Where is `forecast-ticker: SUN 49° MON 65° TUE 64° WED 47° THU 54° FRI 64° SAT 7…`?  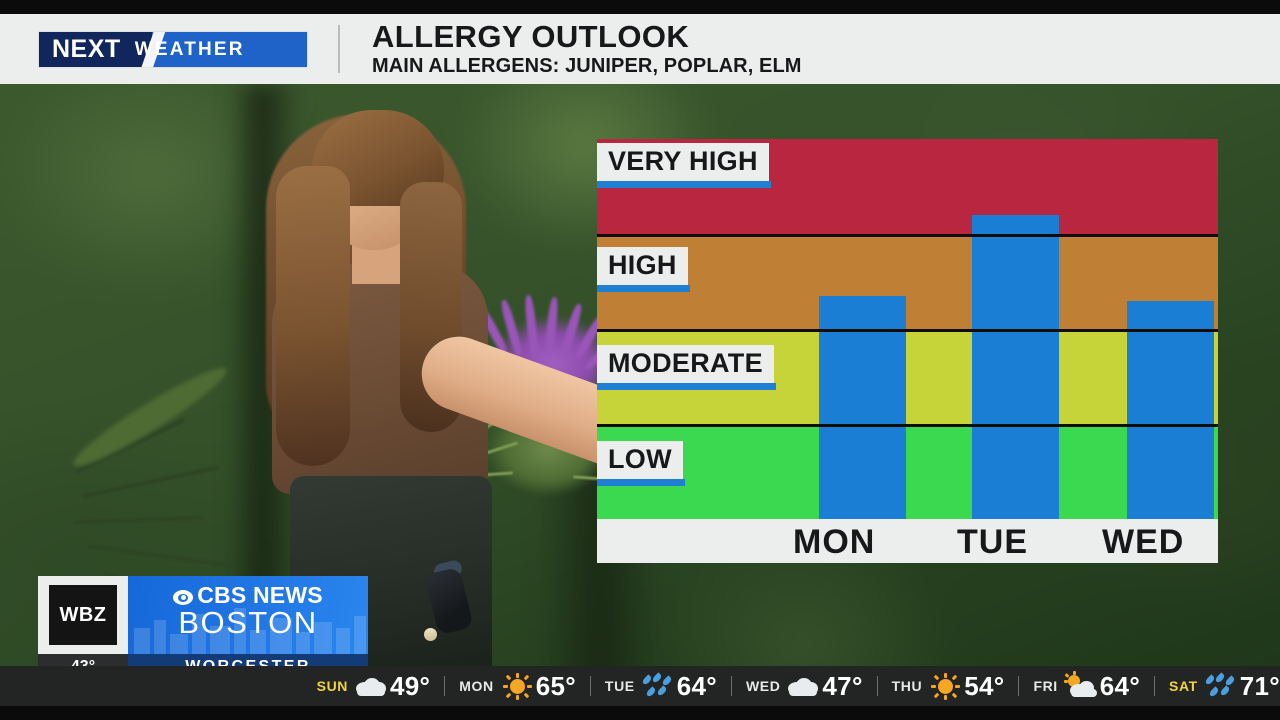
forecast-ticker: SUN 49° MON 65° TUE 64° WED 47° THU 54° FRI 64° SAT 7… is located at coordinates (640, 686).